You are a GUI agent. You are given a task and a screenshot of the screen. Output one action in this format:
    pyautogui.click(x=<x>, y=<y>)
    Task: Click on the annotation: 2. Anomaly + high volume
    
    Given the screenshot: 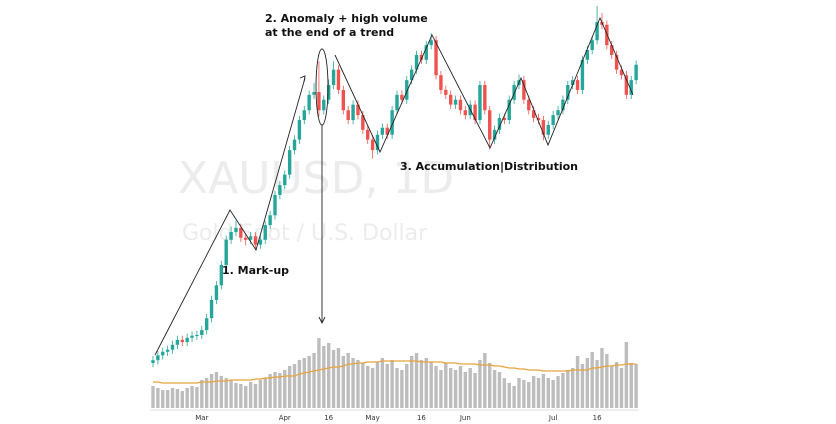 What is the action you would take?
    pyautogui.click(x=346, y=18)
    